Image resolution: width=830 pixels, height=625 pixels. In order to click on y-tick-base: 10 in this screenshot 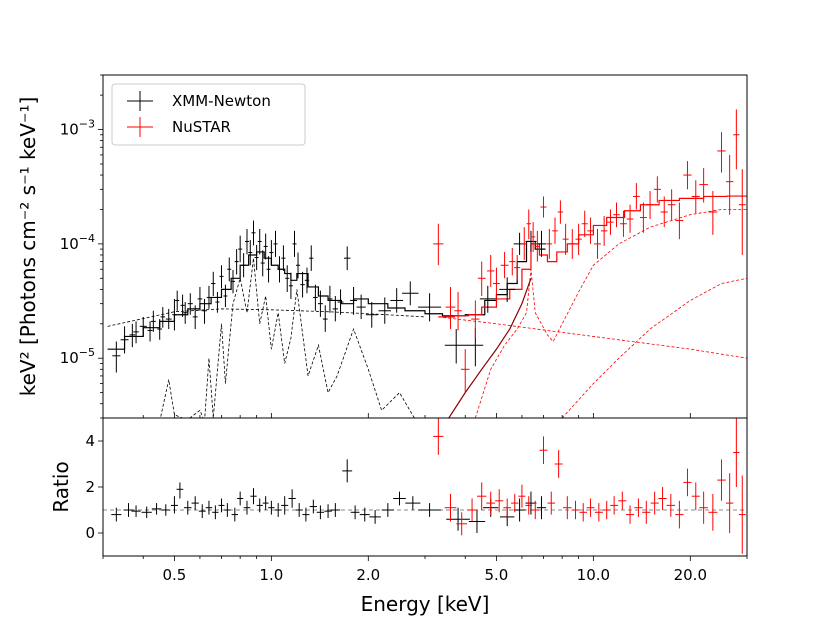, I will do `click(69, 244)`.